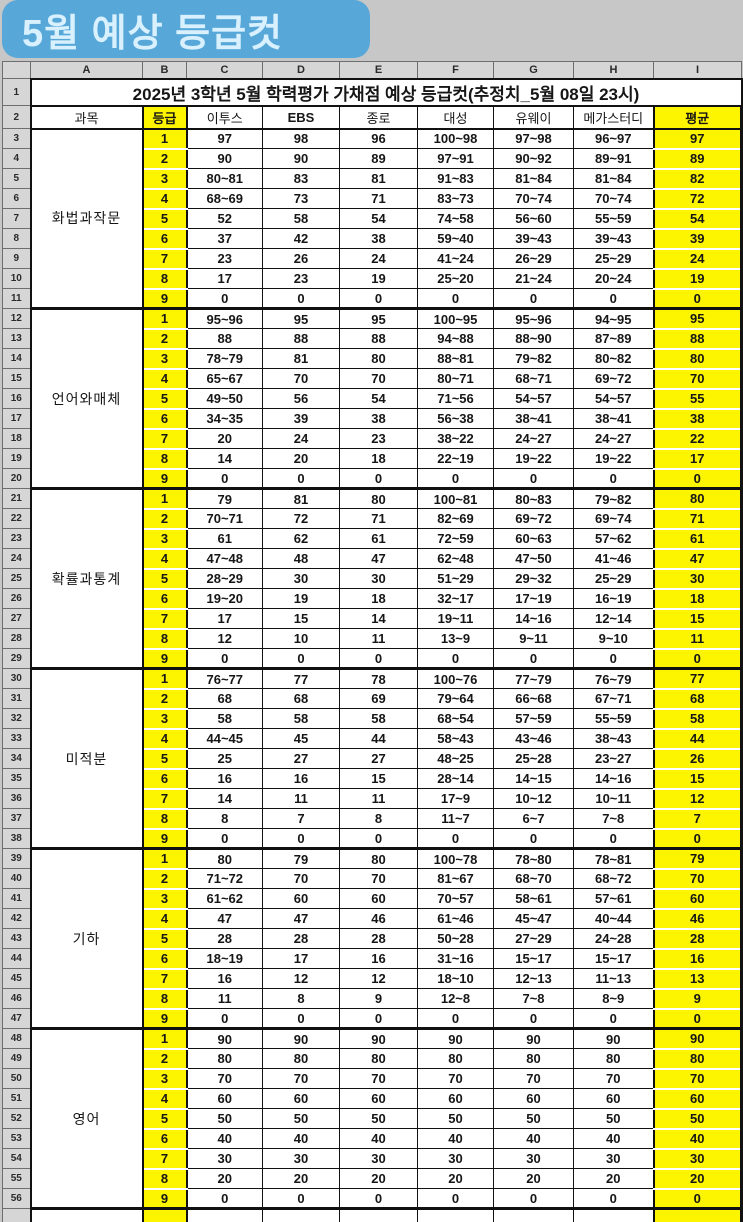 This screenshot has height=1222, width=743. I want to click on cell-e50: 70, so click(378, 1078).